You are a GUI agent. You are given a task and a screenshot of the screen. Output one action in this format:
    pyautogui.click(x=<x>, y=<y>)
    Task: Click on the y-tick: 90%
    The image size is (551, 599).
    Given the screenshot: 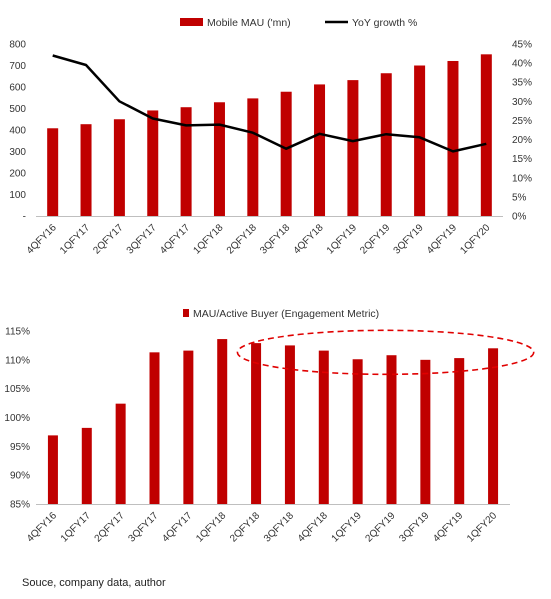 What is the action you would take?
    pyautogui.click(x=20, y=476)
    